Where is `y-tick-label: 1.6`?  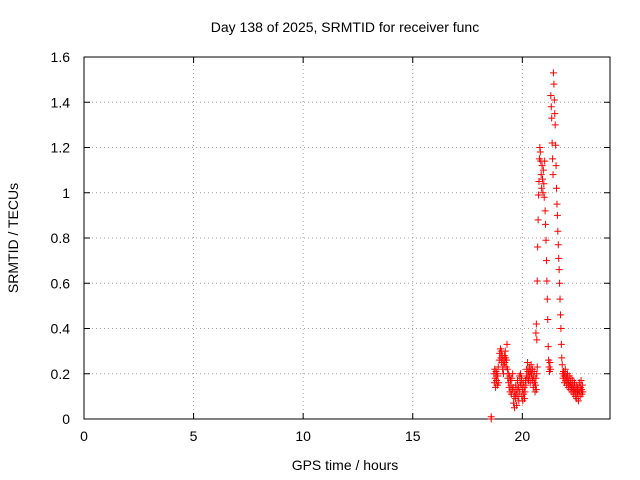 y-tick-label: 1.6 is located at coordinates (61, 57).